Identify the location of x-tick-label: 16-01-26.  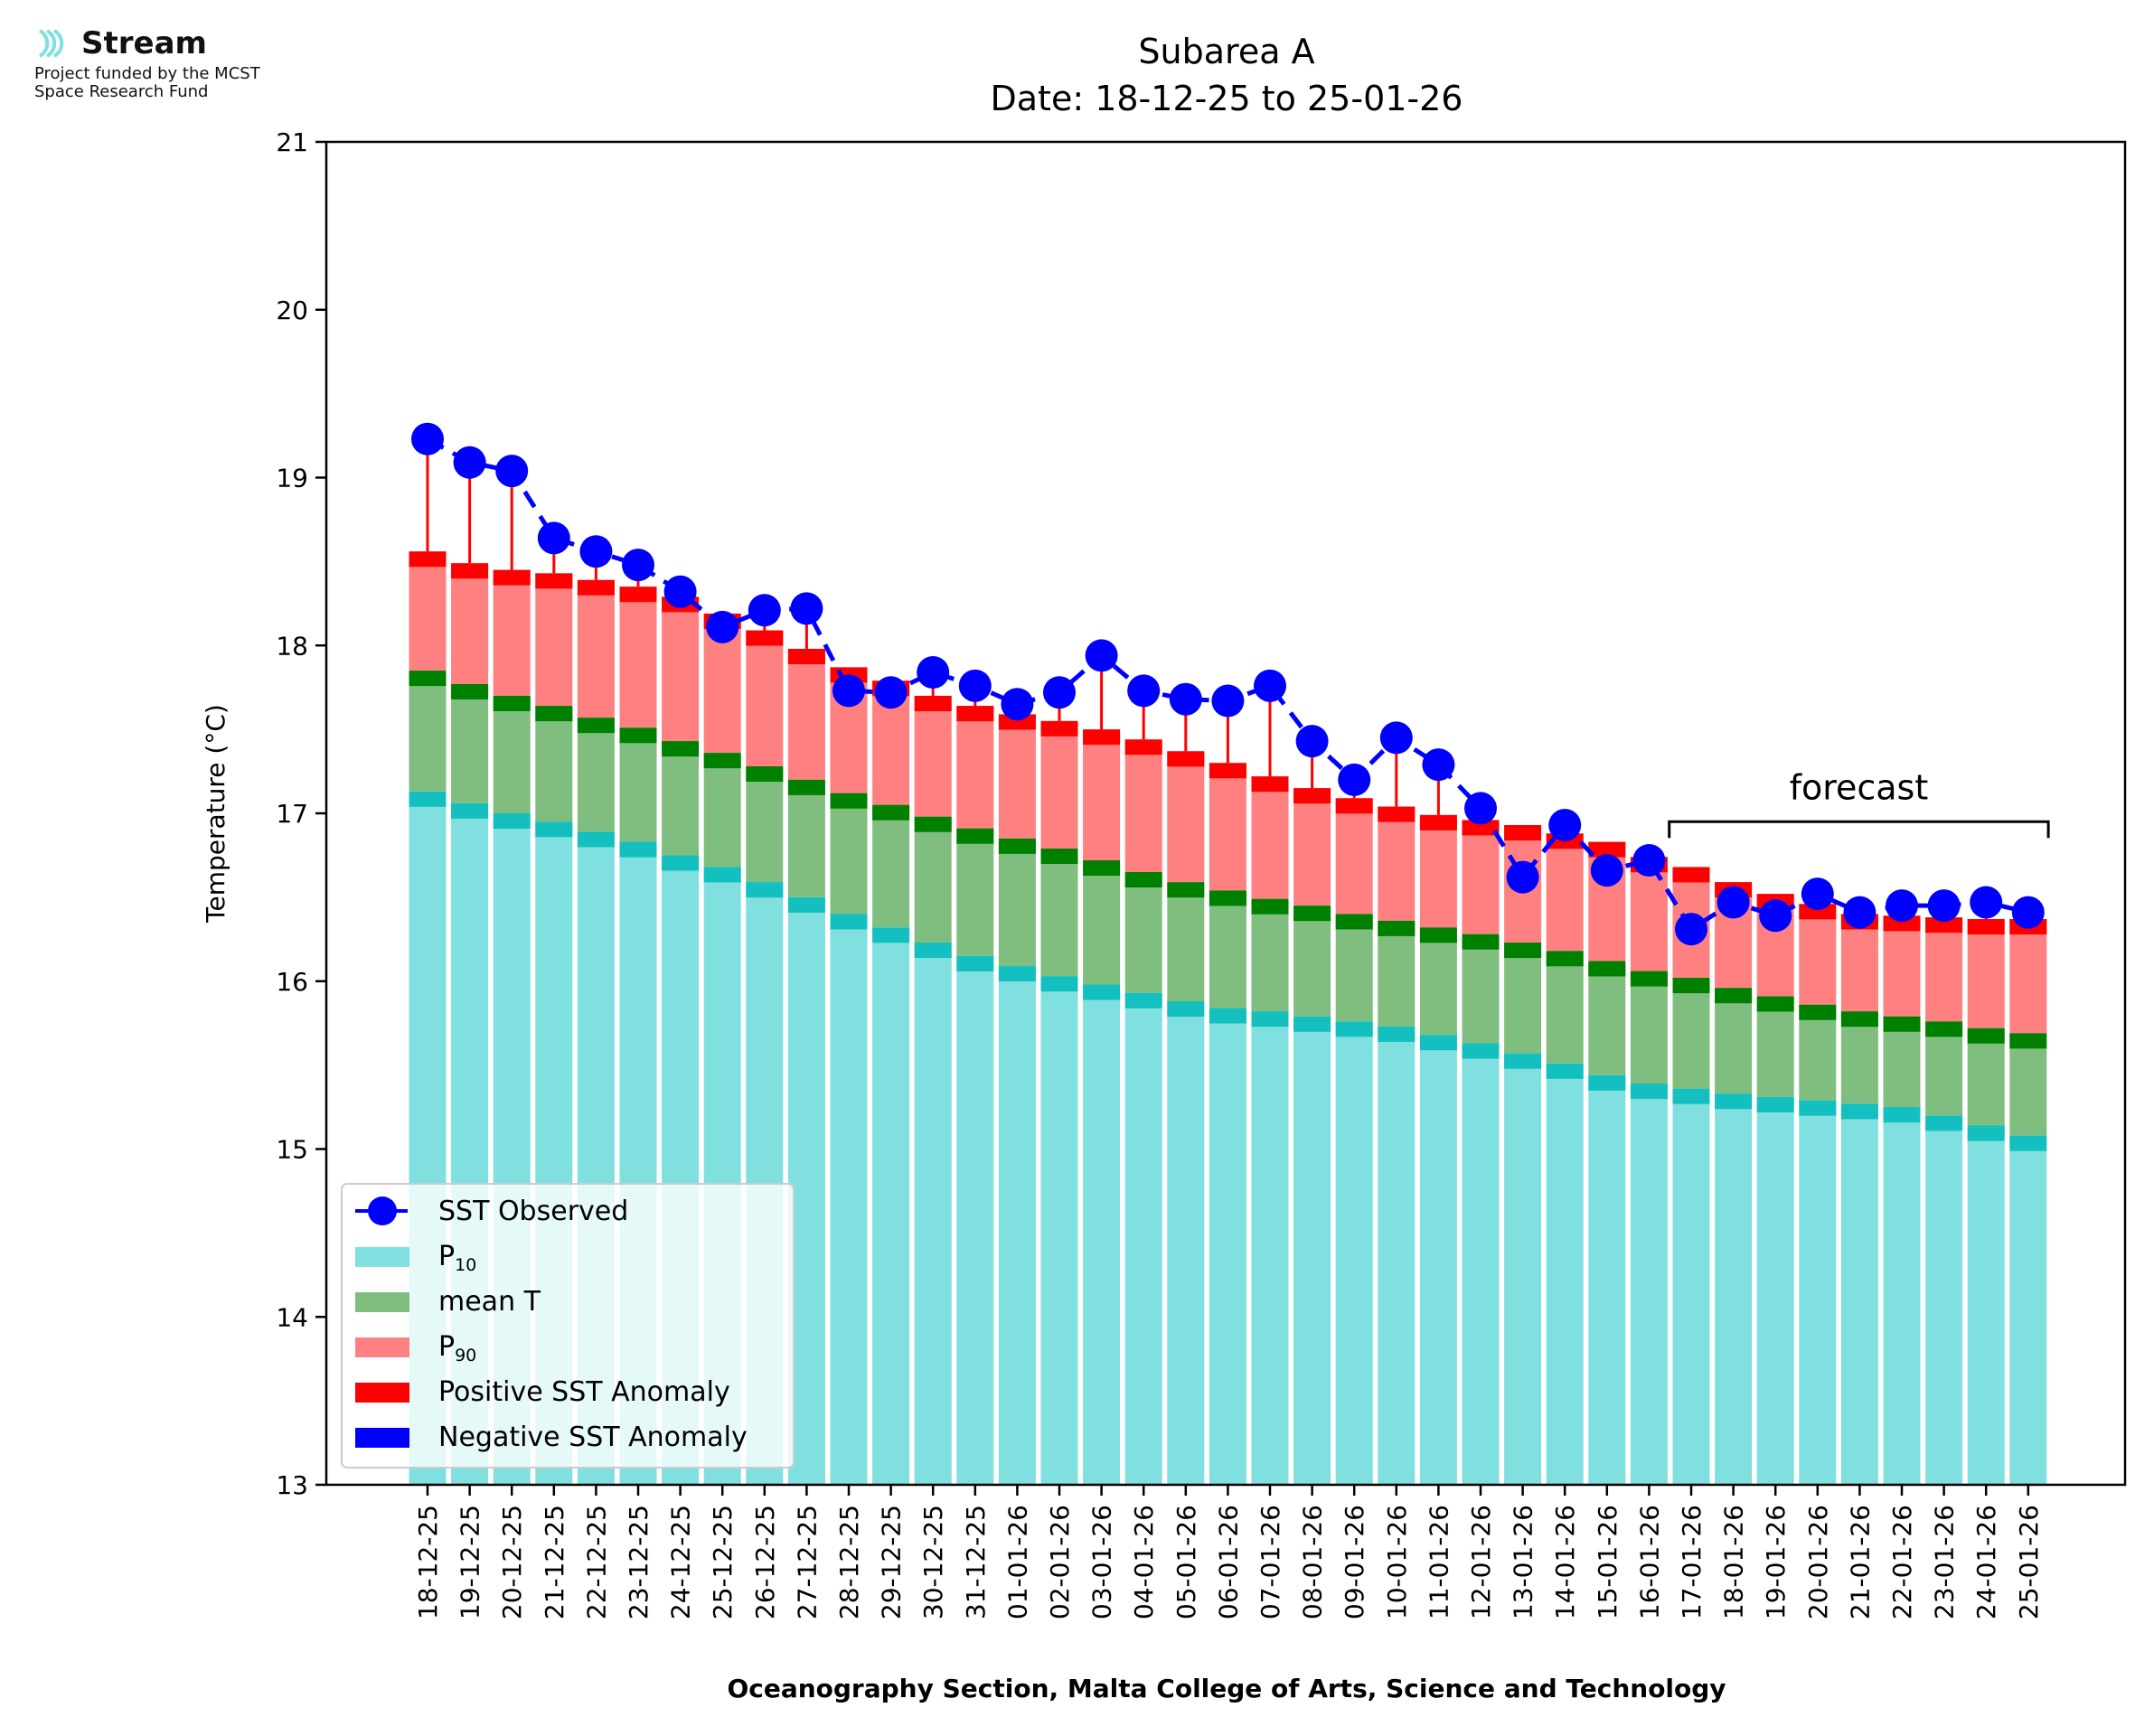
(1649, 1562).